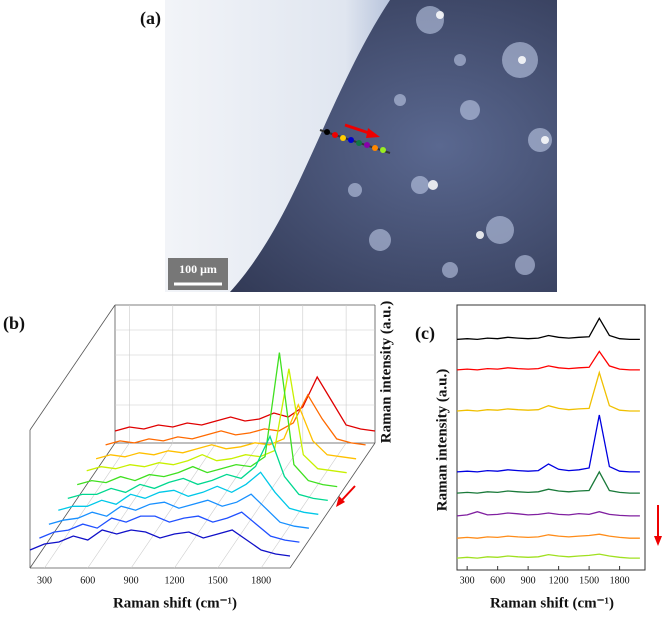  Describe the element at coordinates (355, 141) in the screenshot. I see `sampling-points` at that location.